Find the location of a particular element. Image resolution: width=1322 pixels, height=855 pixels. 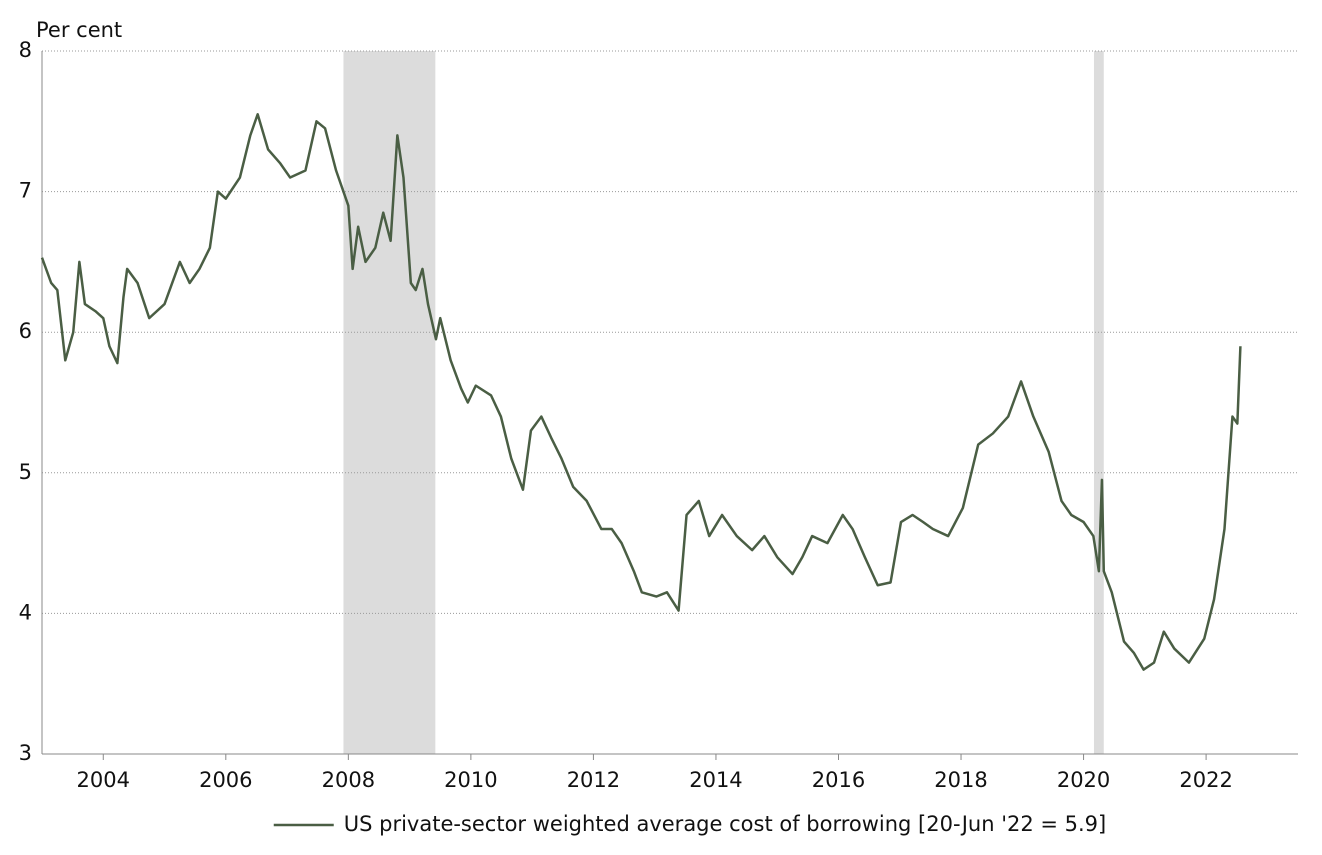

x-tick-label: 2016 is located at coordinates (838, 780).